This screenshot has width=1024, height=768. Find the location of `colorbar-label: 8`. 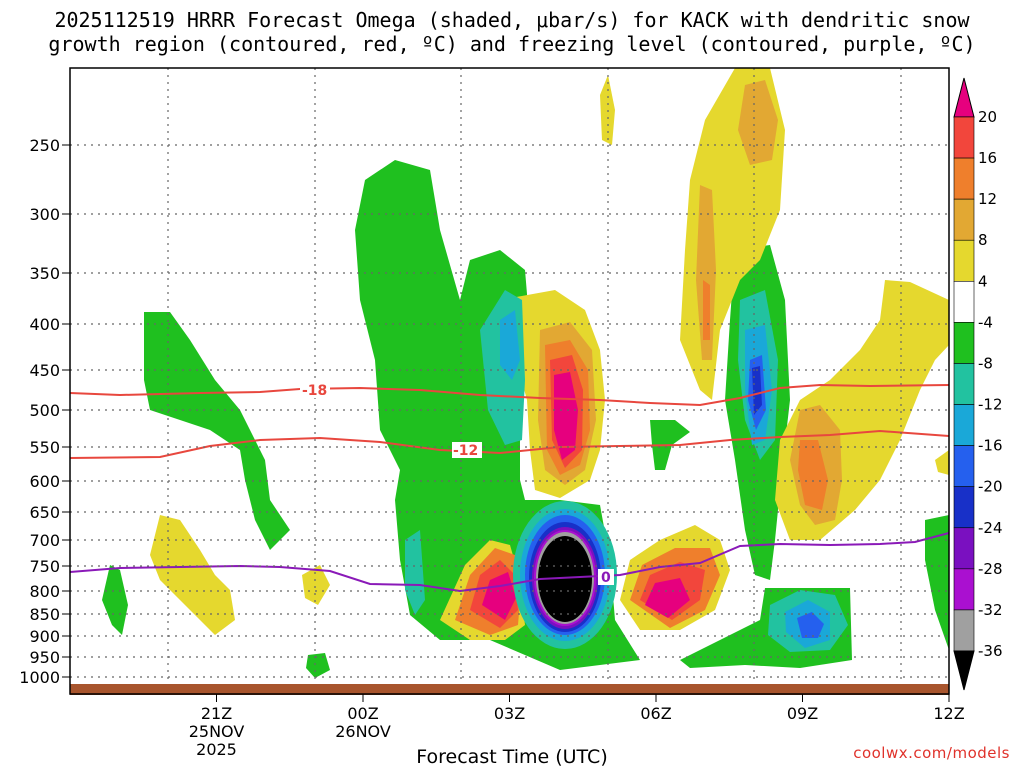

colorbar-label: 8 is located at coordinates (983, 240).